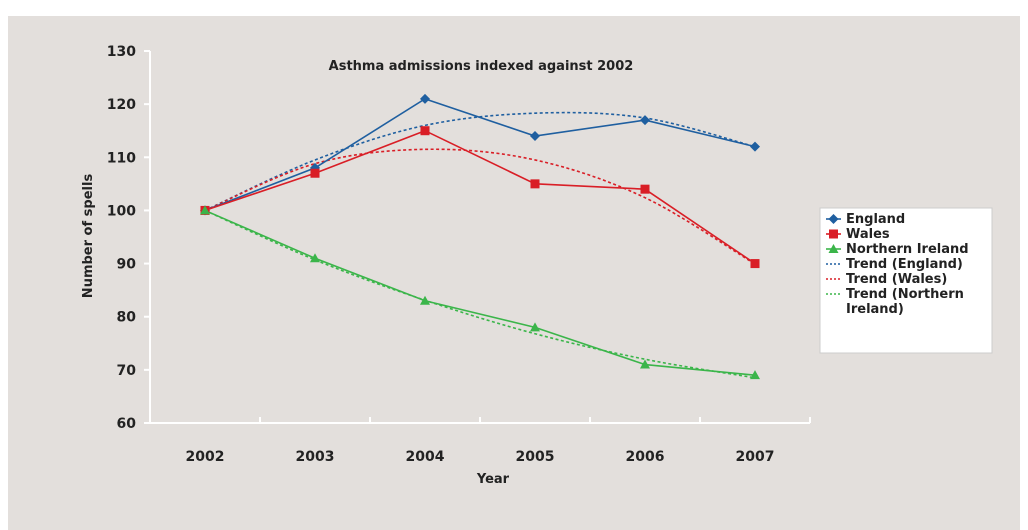  Describe the element at coordinates (121, 105) in the screenshot. I see `y-tick-label: 120` at that location.